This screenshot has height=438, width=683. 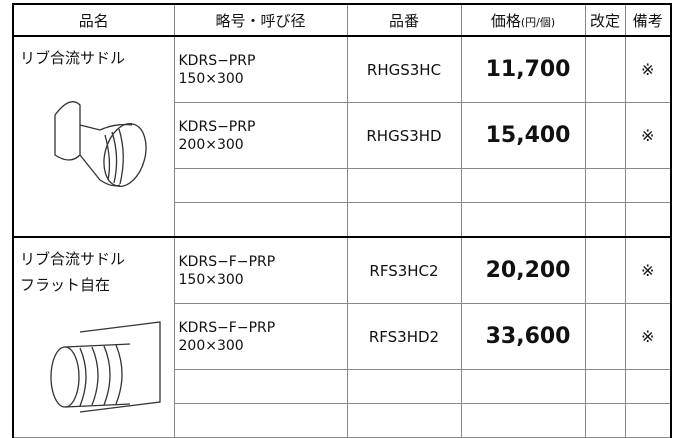 What do you see at coordinates (523, 270) in the screenshot?
I see `price-cell: 20,200` at bounding box center [523, 270].